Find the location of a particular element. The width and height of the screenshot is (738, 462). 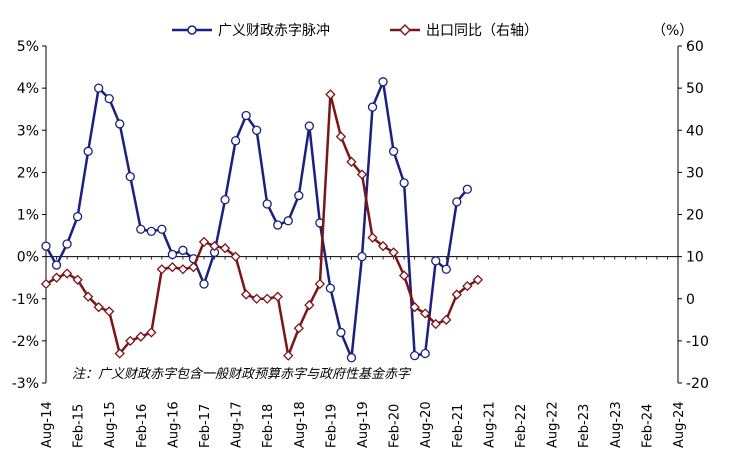

right-tick-label: 10 is located at coordinates (695, 258).